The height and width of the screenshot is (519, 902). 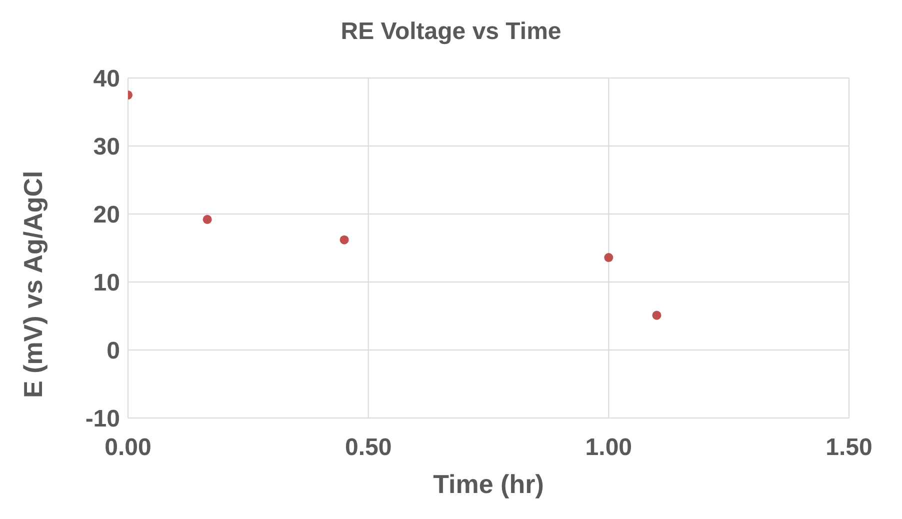 I want to click on y-axis-title: E (mV) vs Ag/AgCl, so click(x=33, y=284).